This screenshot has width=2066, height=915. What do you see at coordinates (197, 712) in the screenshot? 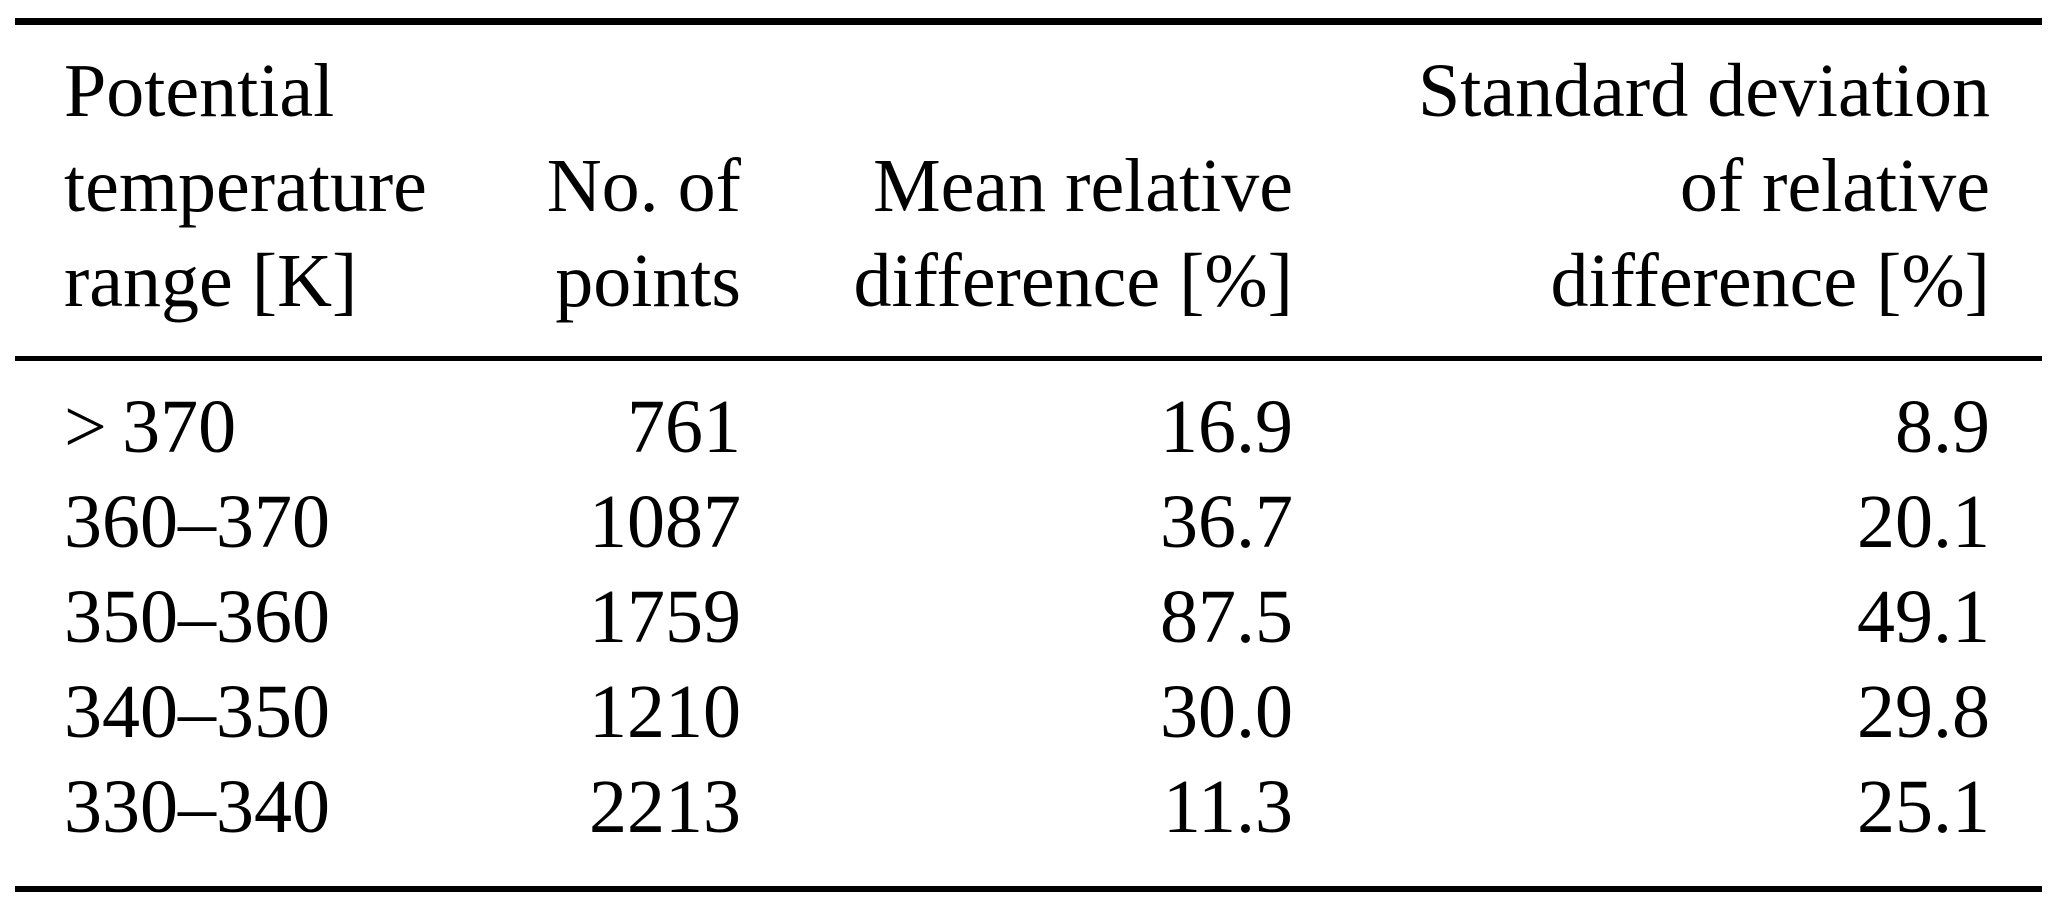
I see `cell-theta-range: 340–350` at bounding box center [197, 712].